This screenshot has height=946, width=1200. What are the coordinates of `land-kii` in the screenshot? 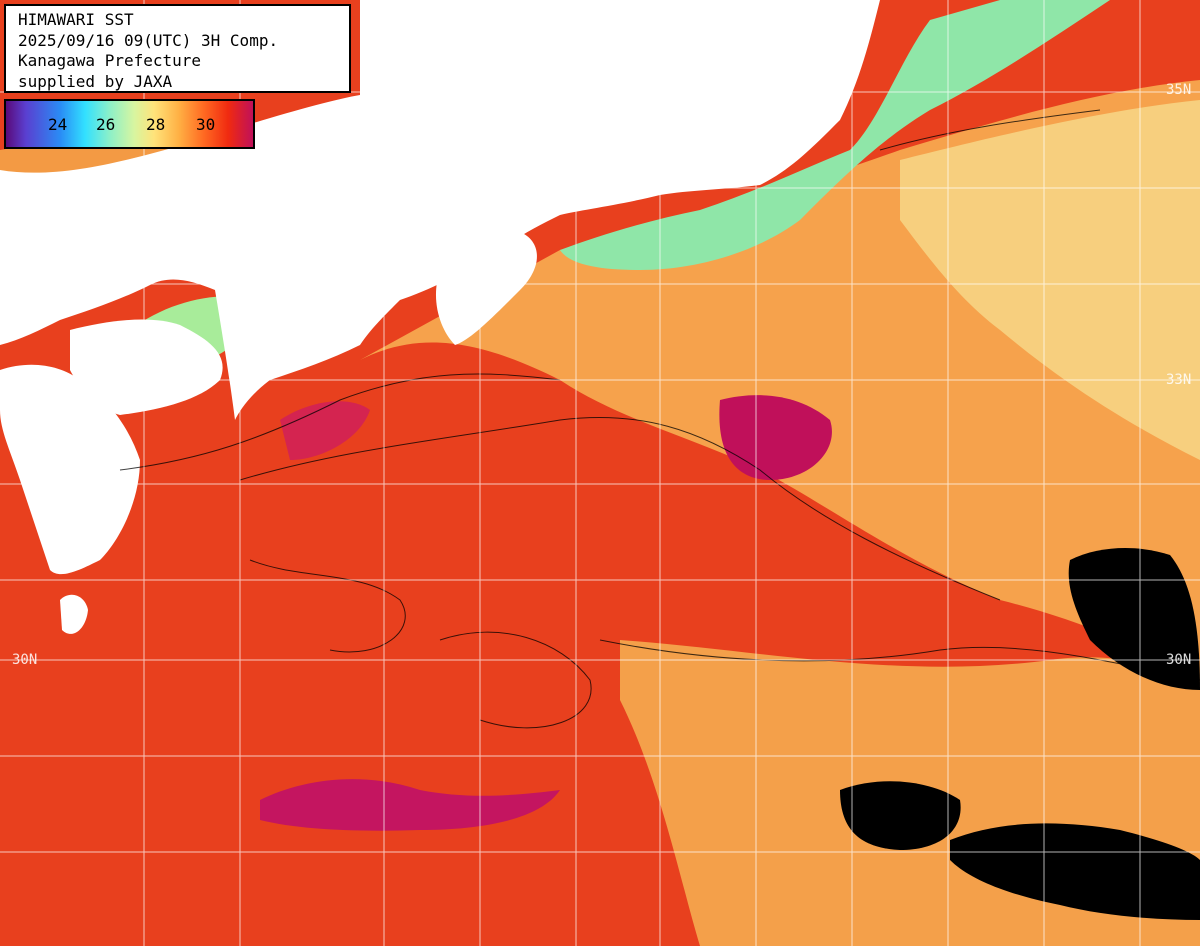 It's located at (486, 288).